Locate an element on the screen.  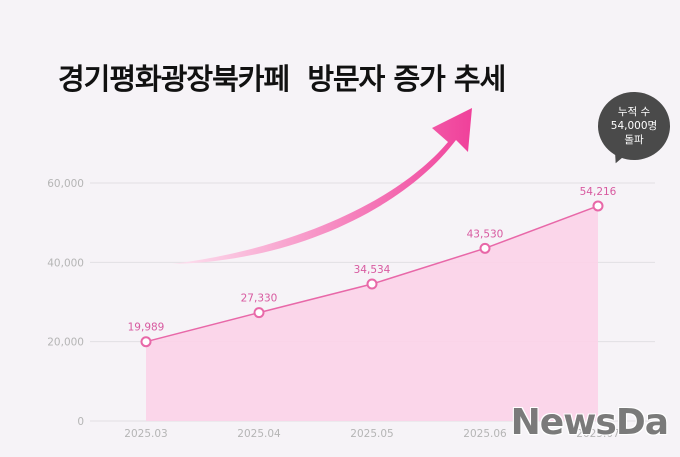
badge-line-2: 54,000명 is located at coordinates (634, 126).